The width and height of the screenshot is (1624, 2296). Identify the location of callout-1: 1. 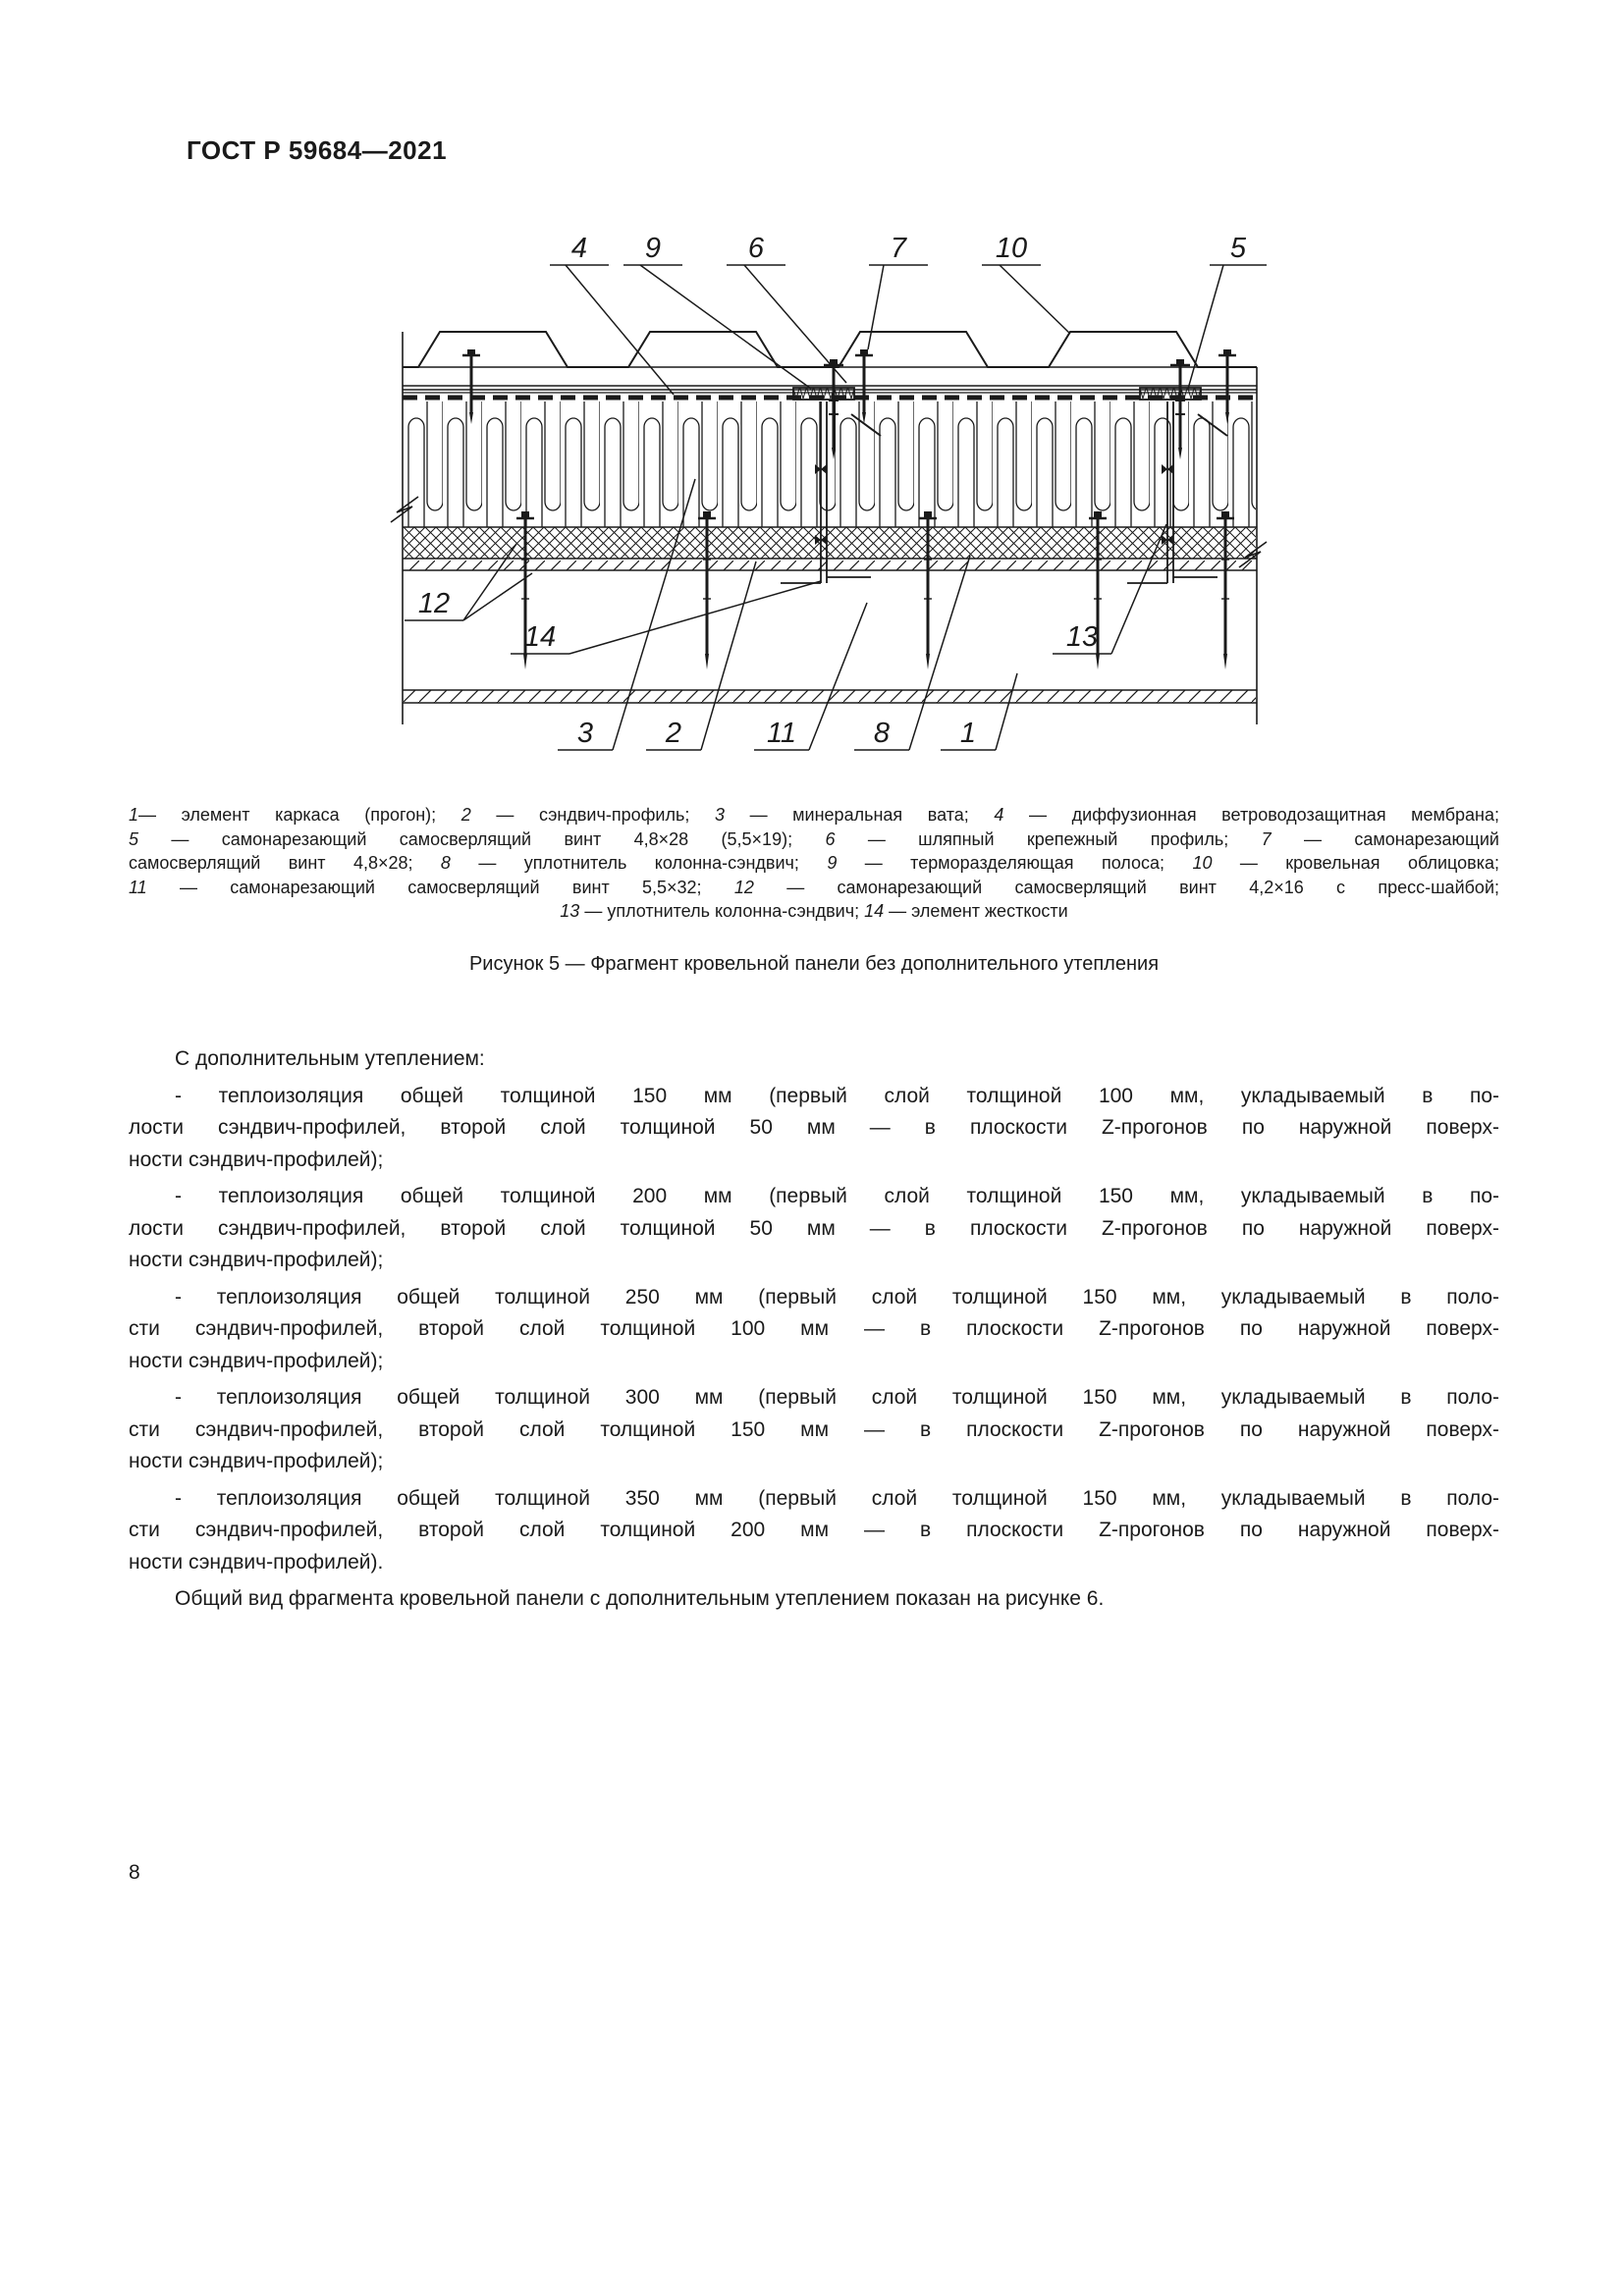
(968, 734).